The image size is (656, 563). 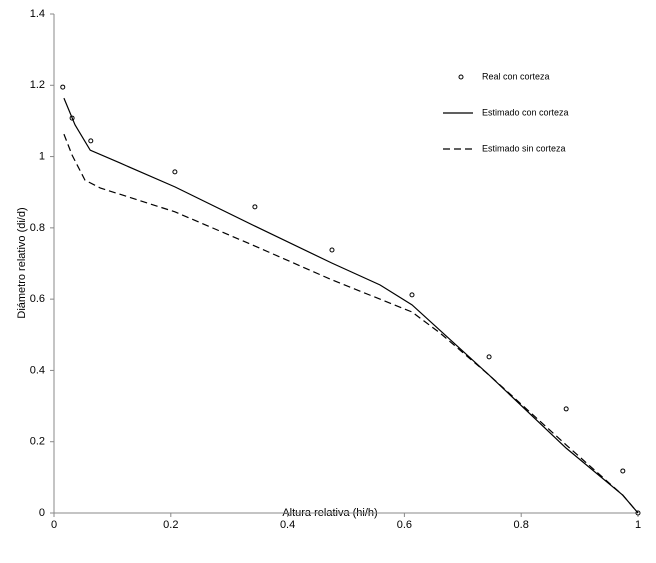 What do you see at coordinates (524, 148) in the screenshot?
I see `legend-label: Estimado sin corteza` at bounding box center [524, 148].